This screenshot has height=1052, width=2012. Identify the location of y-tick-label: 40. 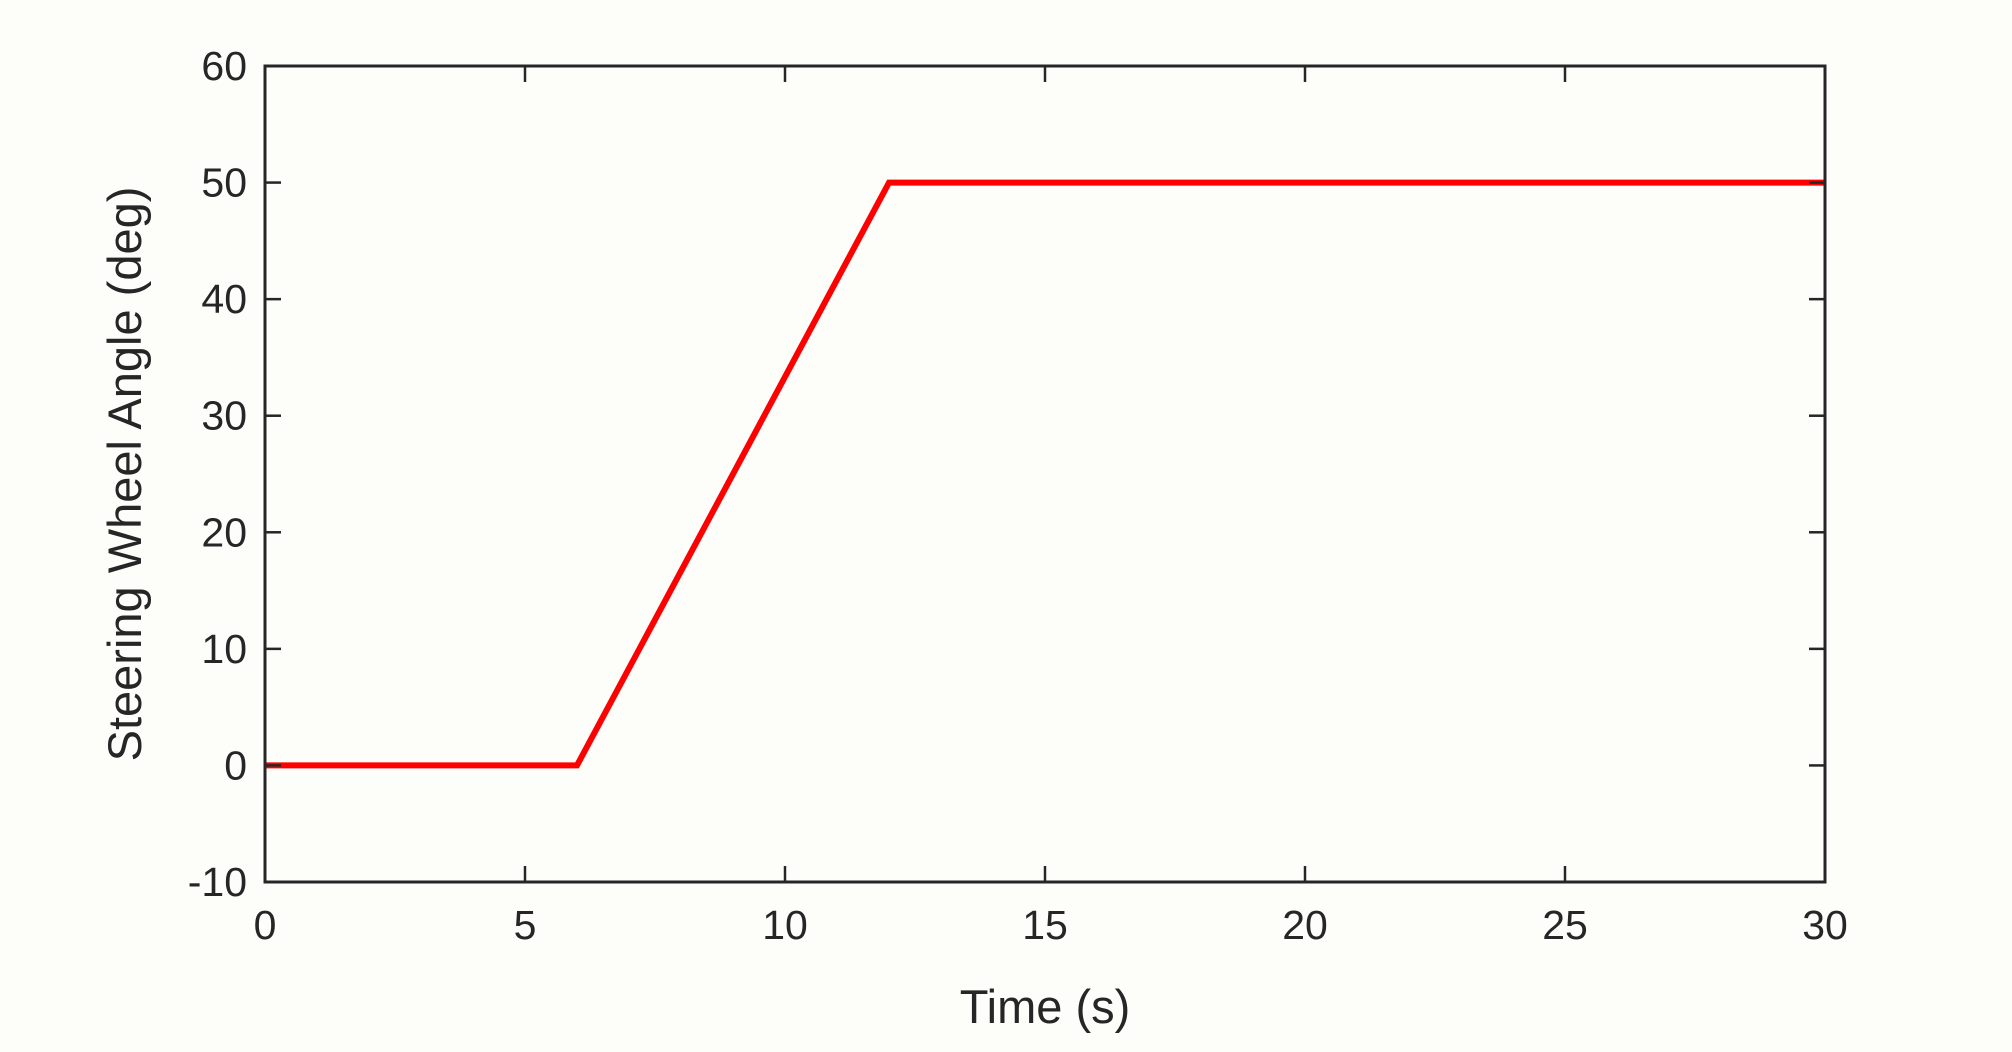
(224, 299).